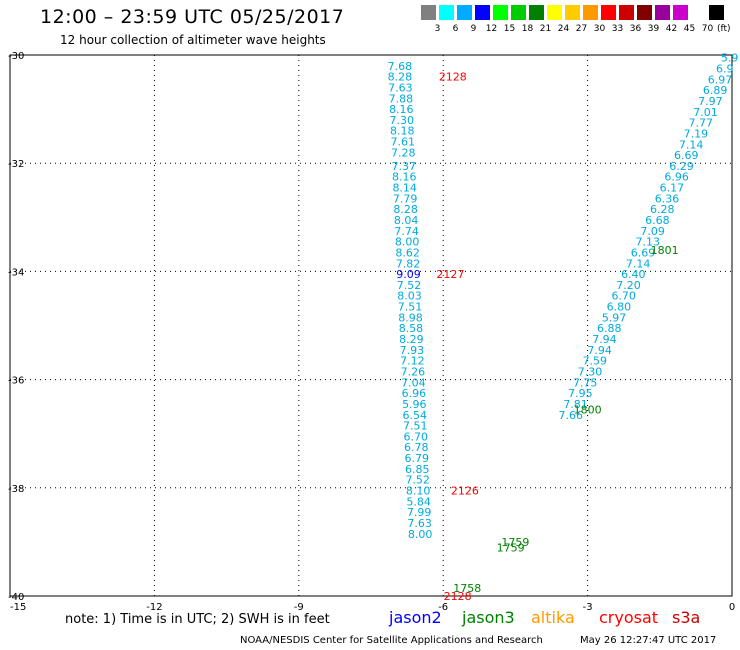  What do you see at coordinates (686, 617) in the screenshot?
I see `satellite-s3a: s3a` at bounding box center [686, 617].